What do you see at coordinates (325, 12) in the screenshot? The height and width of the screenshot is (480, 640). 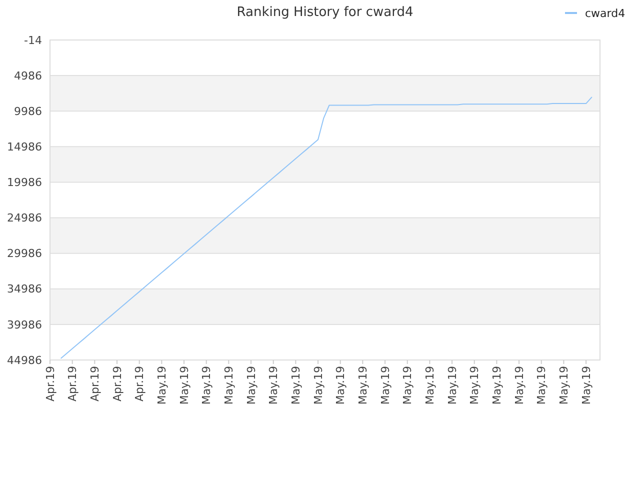 I see `chart-title: Ranking History for cward4` at bounding box center [325, 12].